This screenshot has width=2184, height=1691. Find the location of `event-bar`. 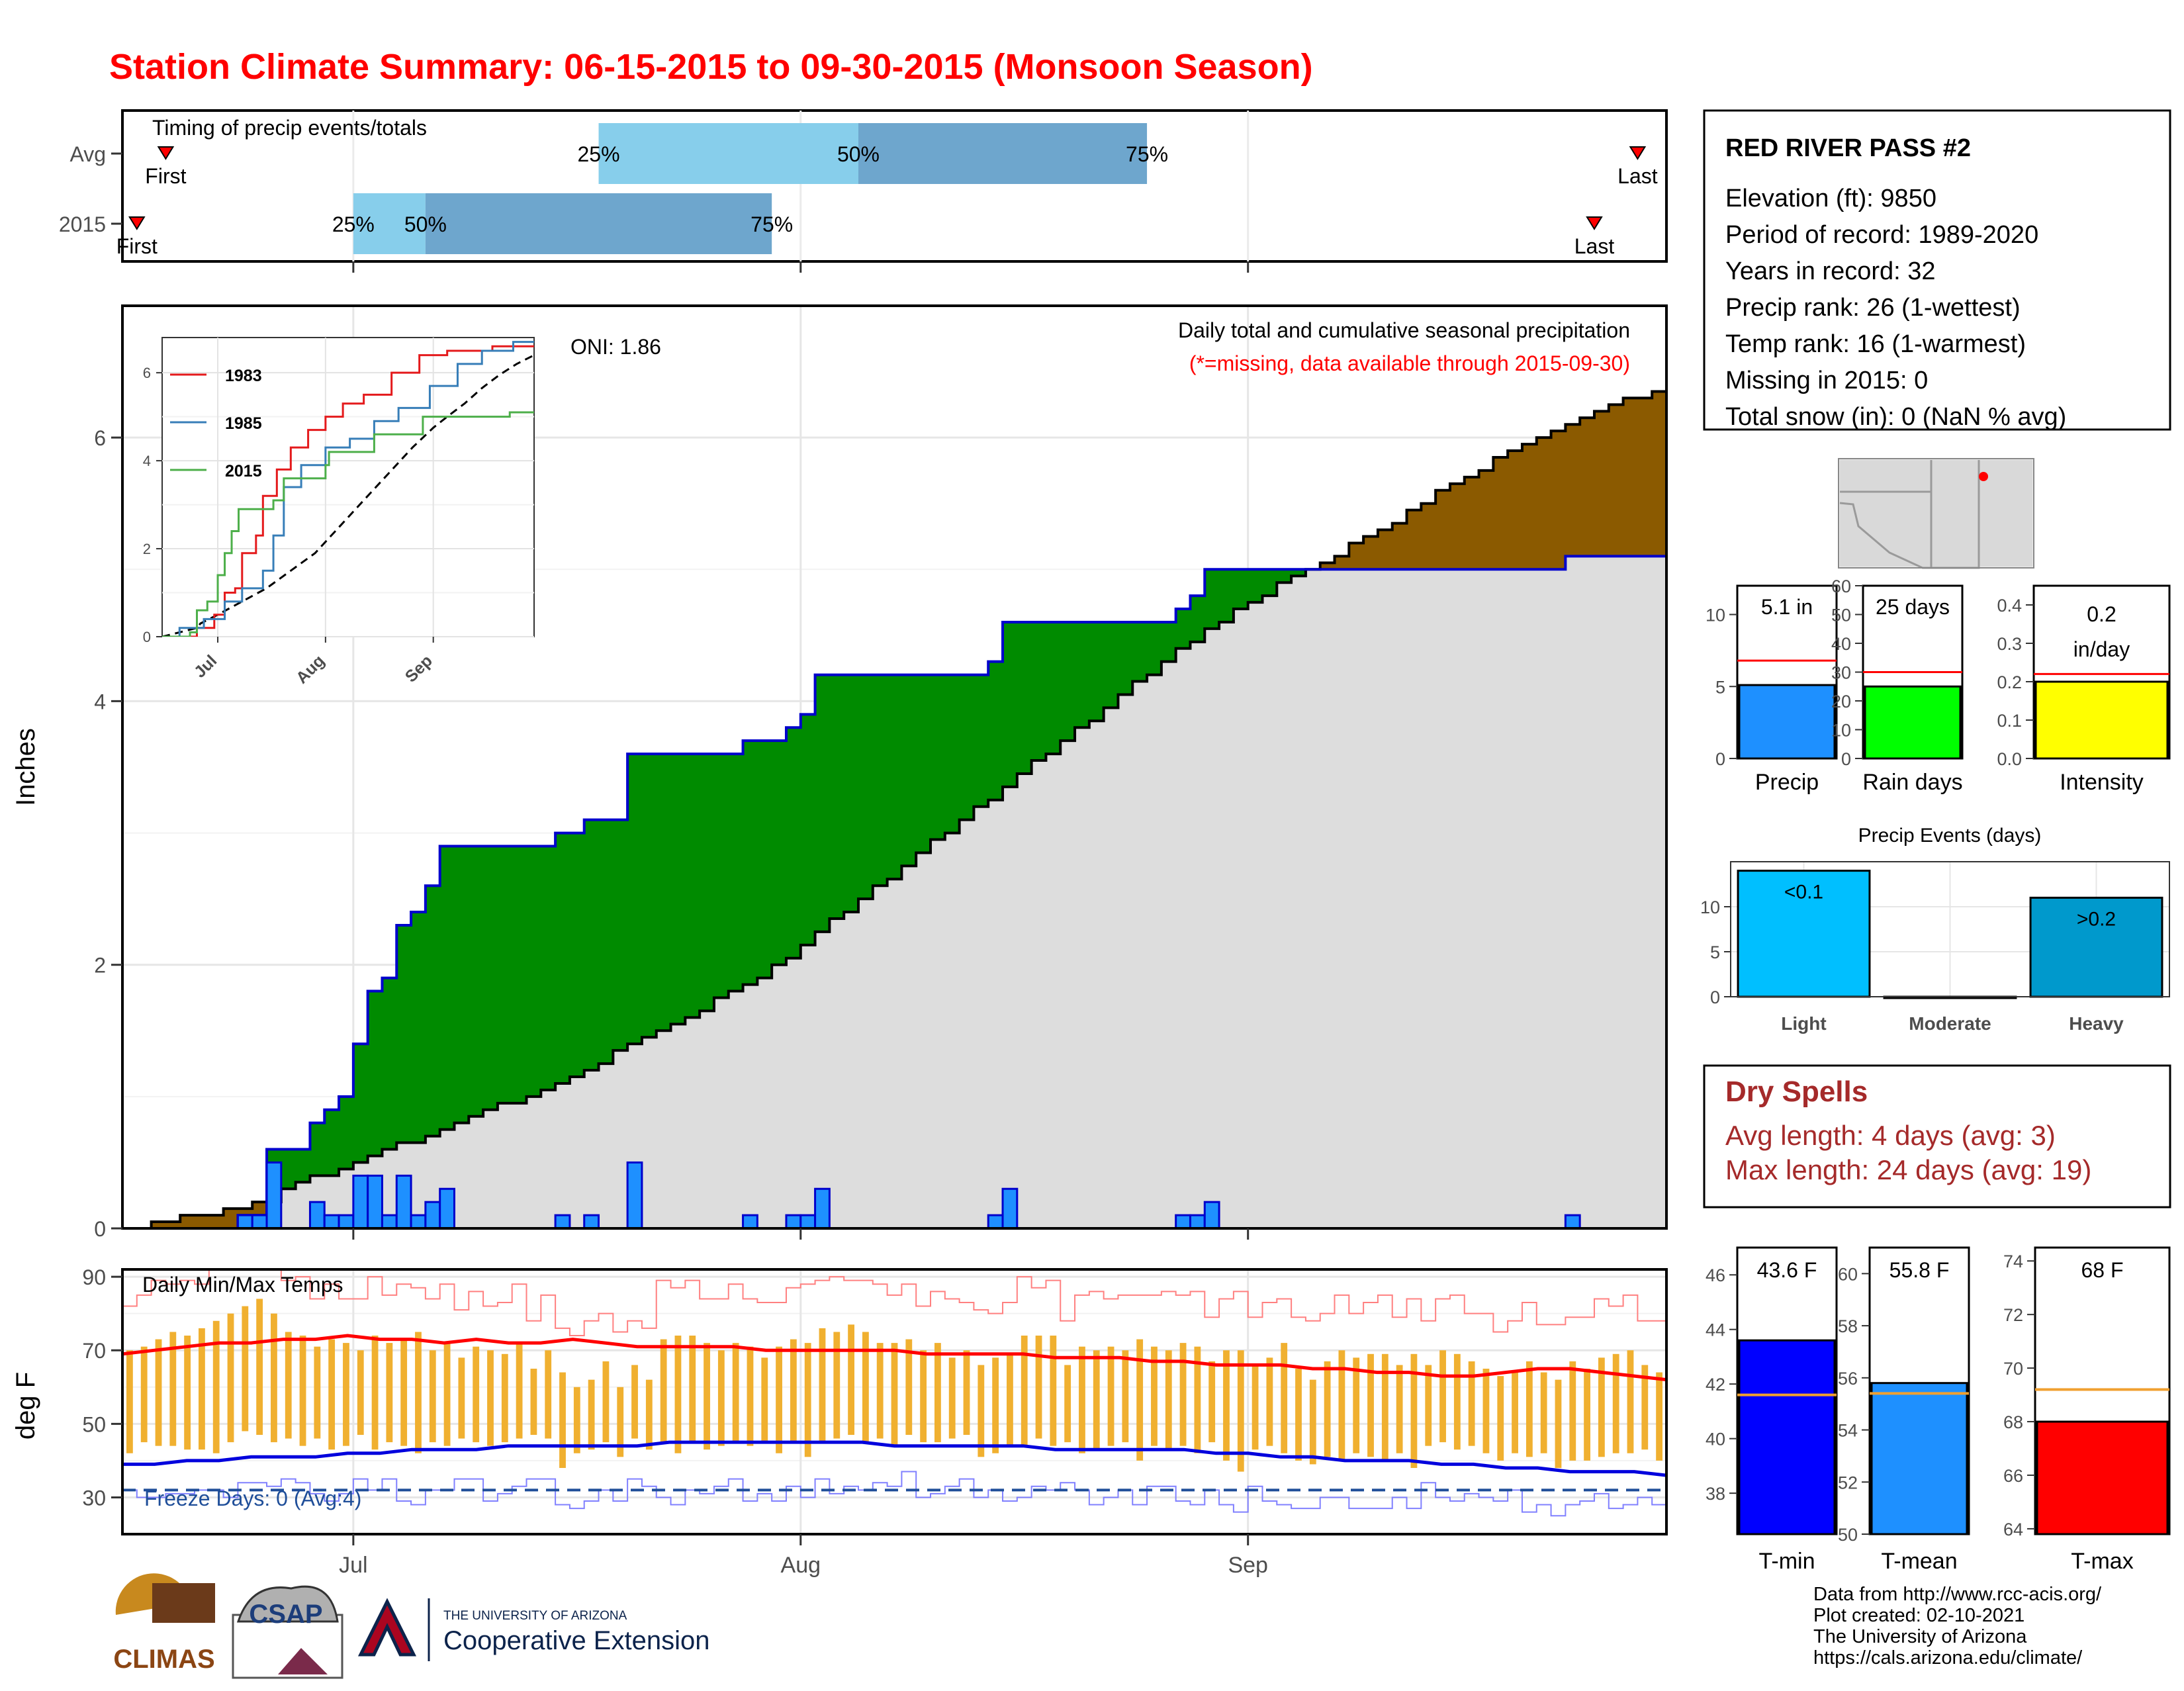

event-bar is located at coordinates (1804, 934).